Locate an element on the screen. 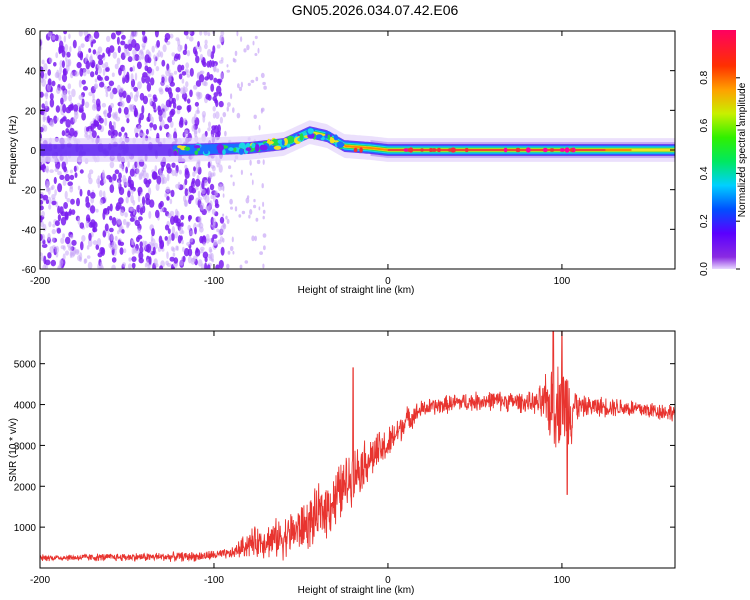 The image size is (750, 600). colorbar-tick-label: 0.6 is located at coordinates (704, 125).